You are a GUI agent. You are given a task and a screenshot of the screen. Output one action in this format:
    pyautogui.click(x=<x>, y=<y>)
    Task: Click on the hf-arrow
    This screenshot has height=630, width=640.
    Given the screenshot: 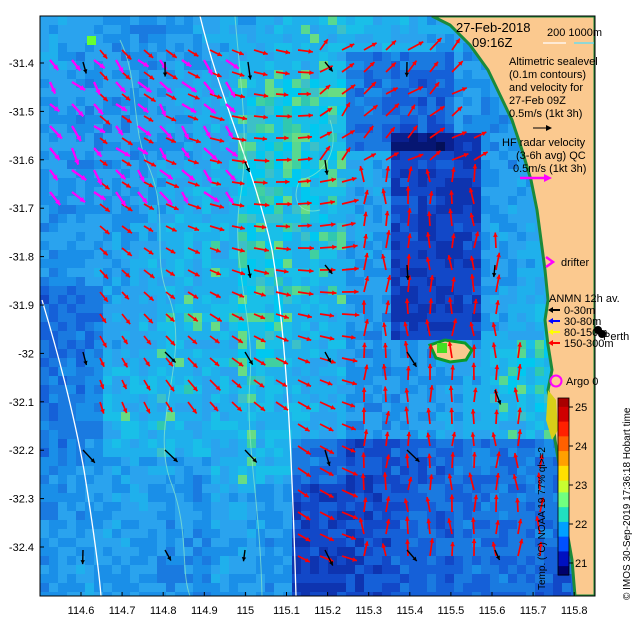 What is the action you would take?
    pyautogui.click(x=166, y=132)
    